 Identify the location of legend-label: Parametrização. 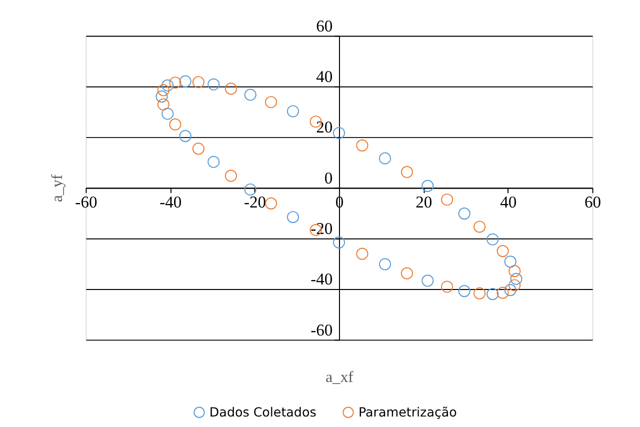
(408, 412).